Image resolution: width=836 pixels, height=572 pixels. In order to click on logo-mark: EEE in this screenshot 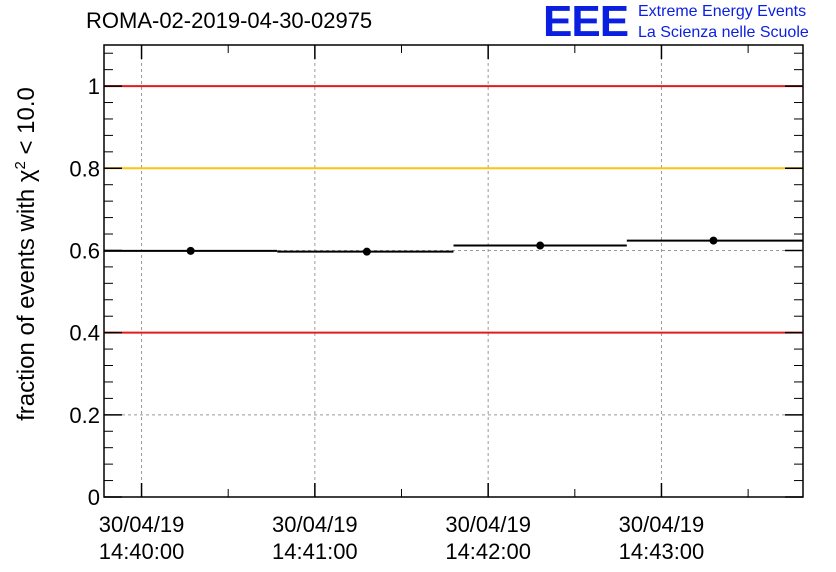, I will do `click(586, 23)`.